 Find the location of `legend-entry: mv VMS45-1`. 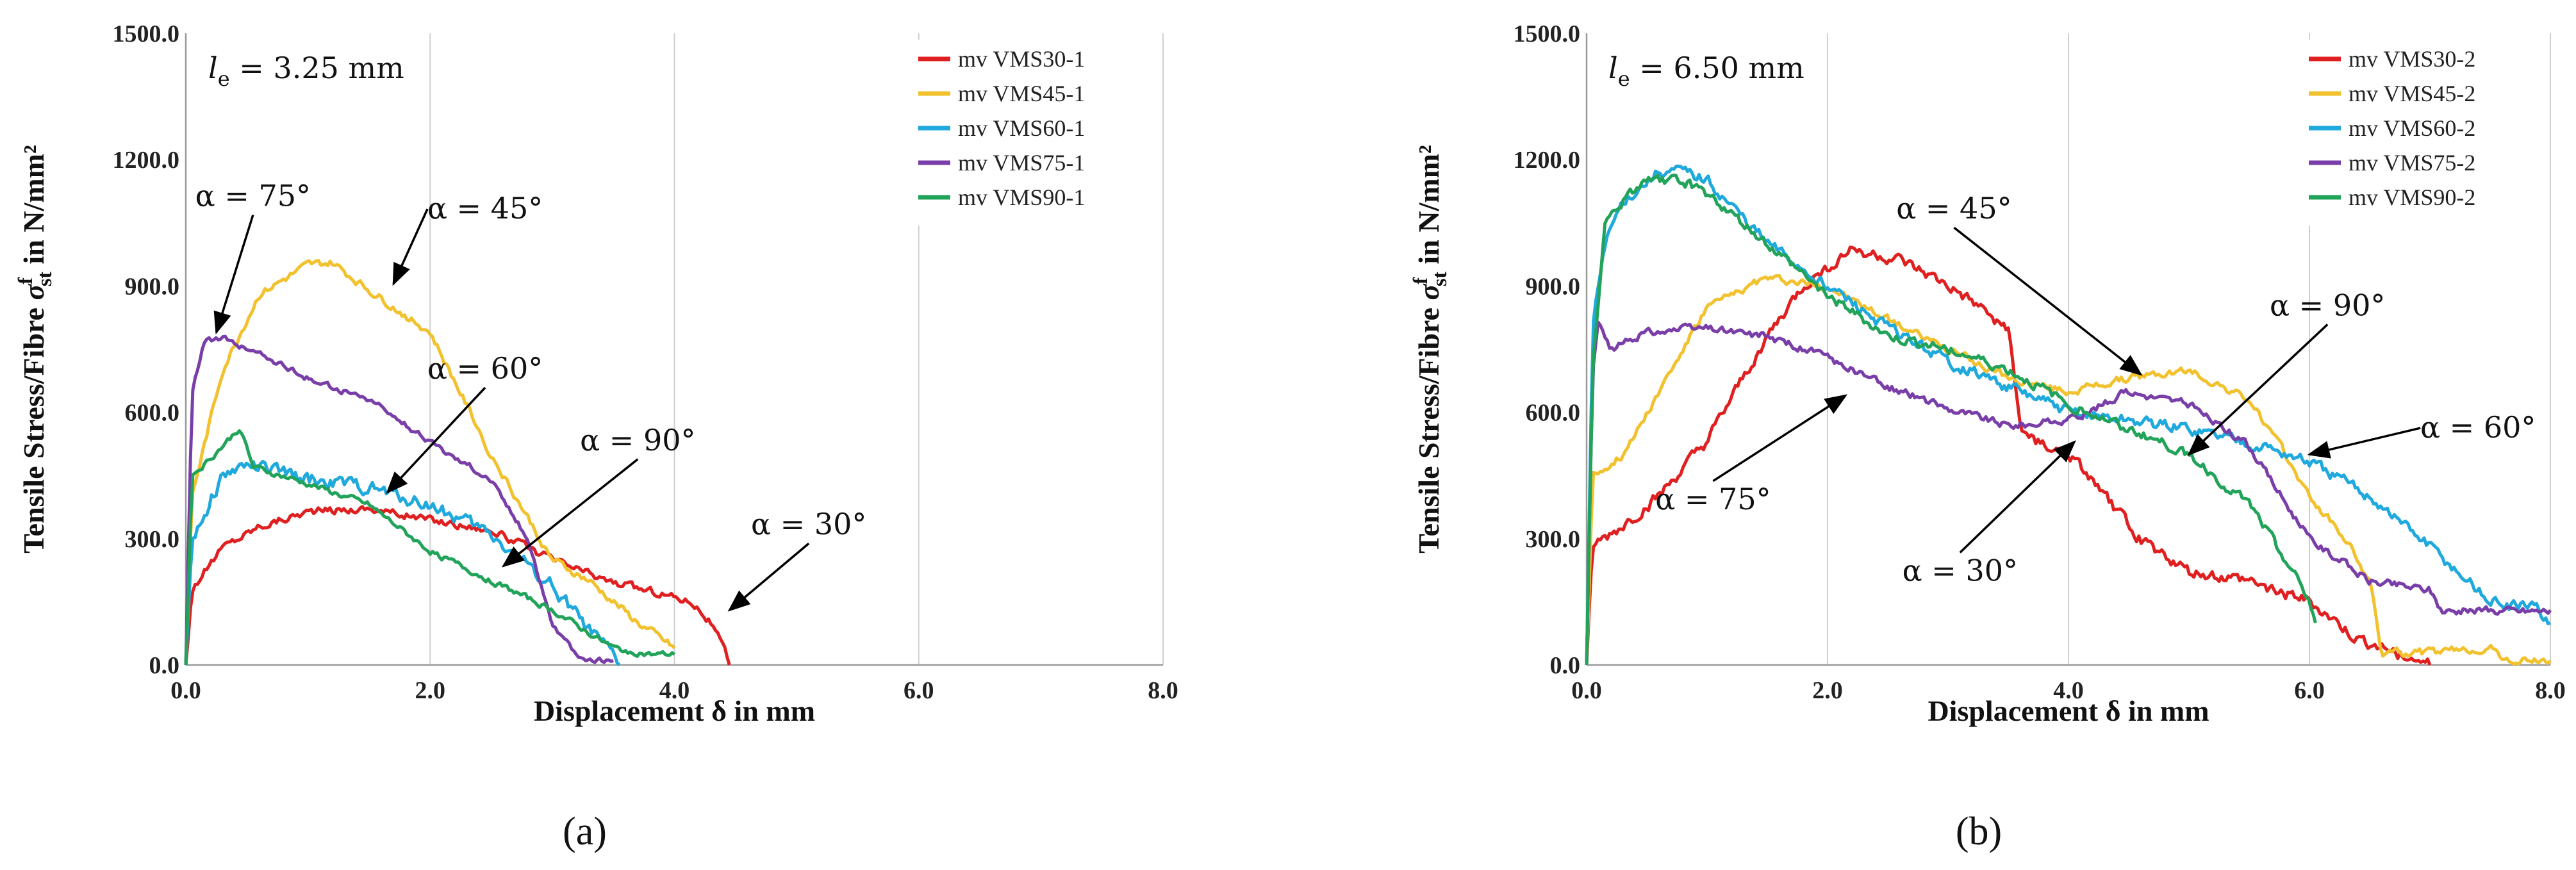

legend-entry: mv VMS45-1 is located at coordinates (1021, 93).